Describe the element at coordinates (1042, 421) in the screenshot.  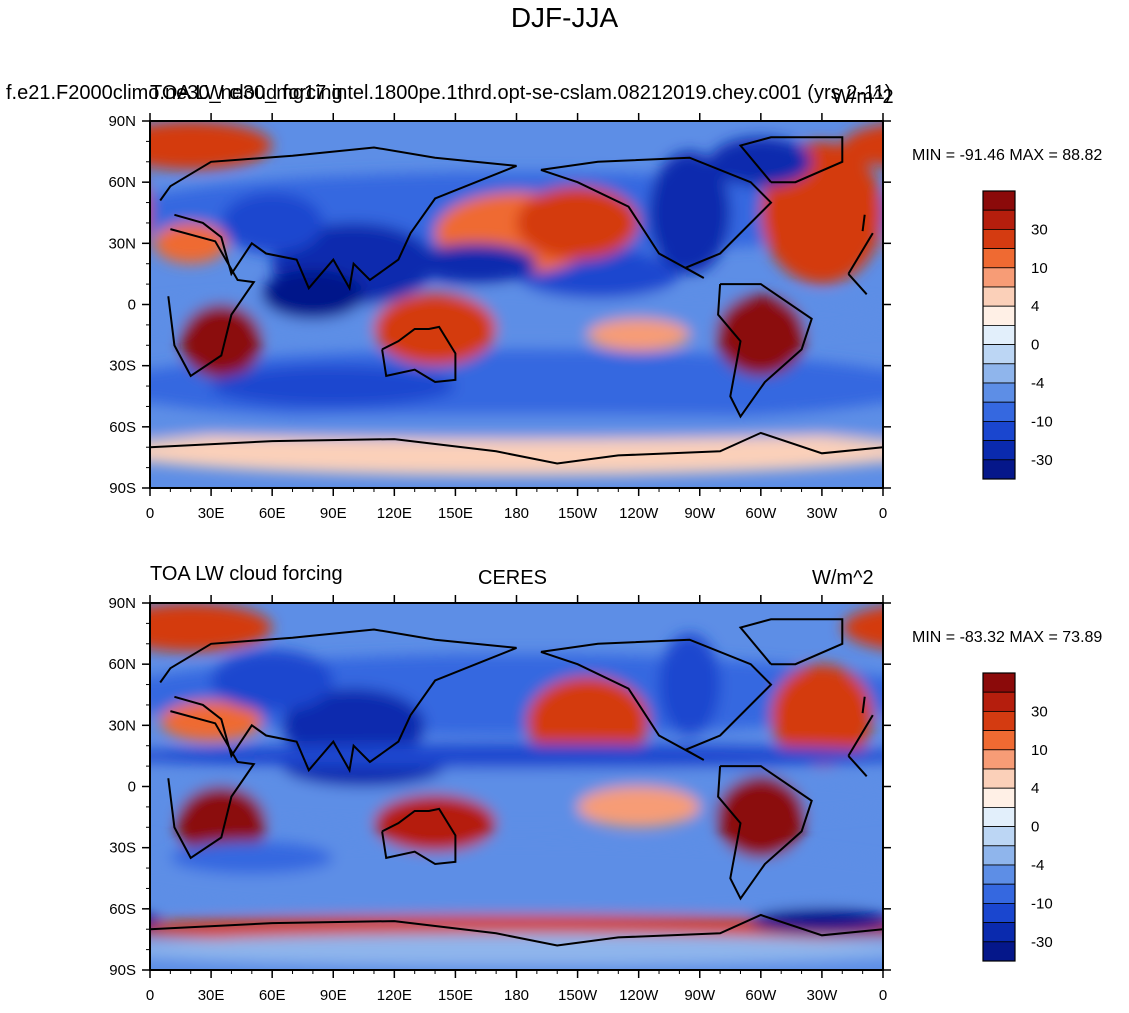
I see `colorbar-label: -10` at that location.